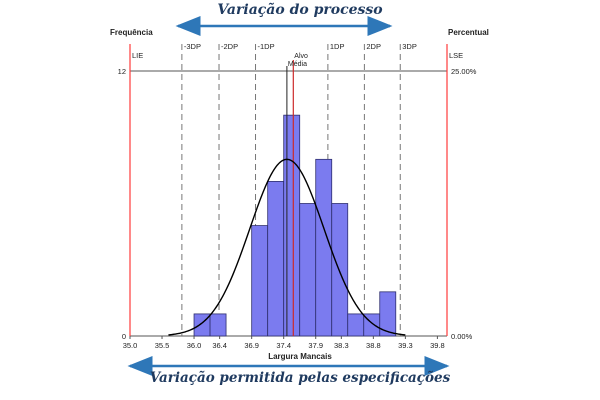 The image size is (600, 400). What do you see at coordinates (301, 56) in the screenshot?
I see `target-label: Alvo` at bounding box center [301, 56].